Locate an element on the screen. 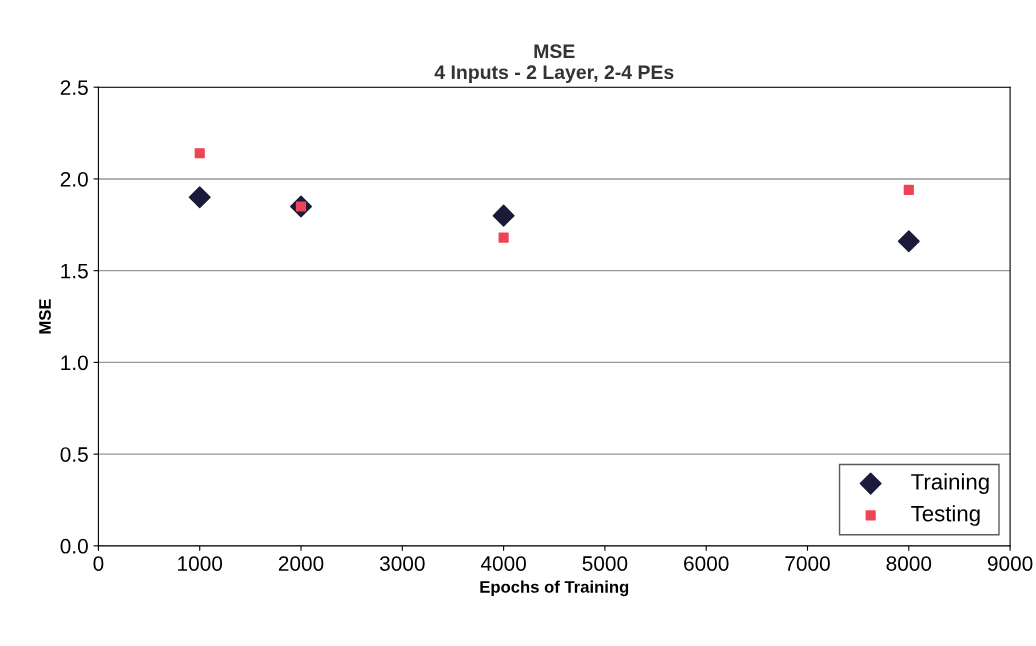 This screenshot has height=646, width=1036. y-tick-label: 2.0 is located at coordinates (74, 179).